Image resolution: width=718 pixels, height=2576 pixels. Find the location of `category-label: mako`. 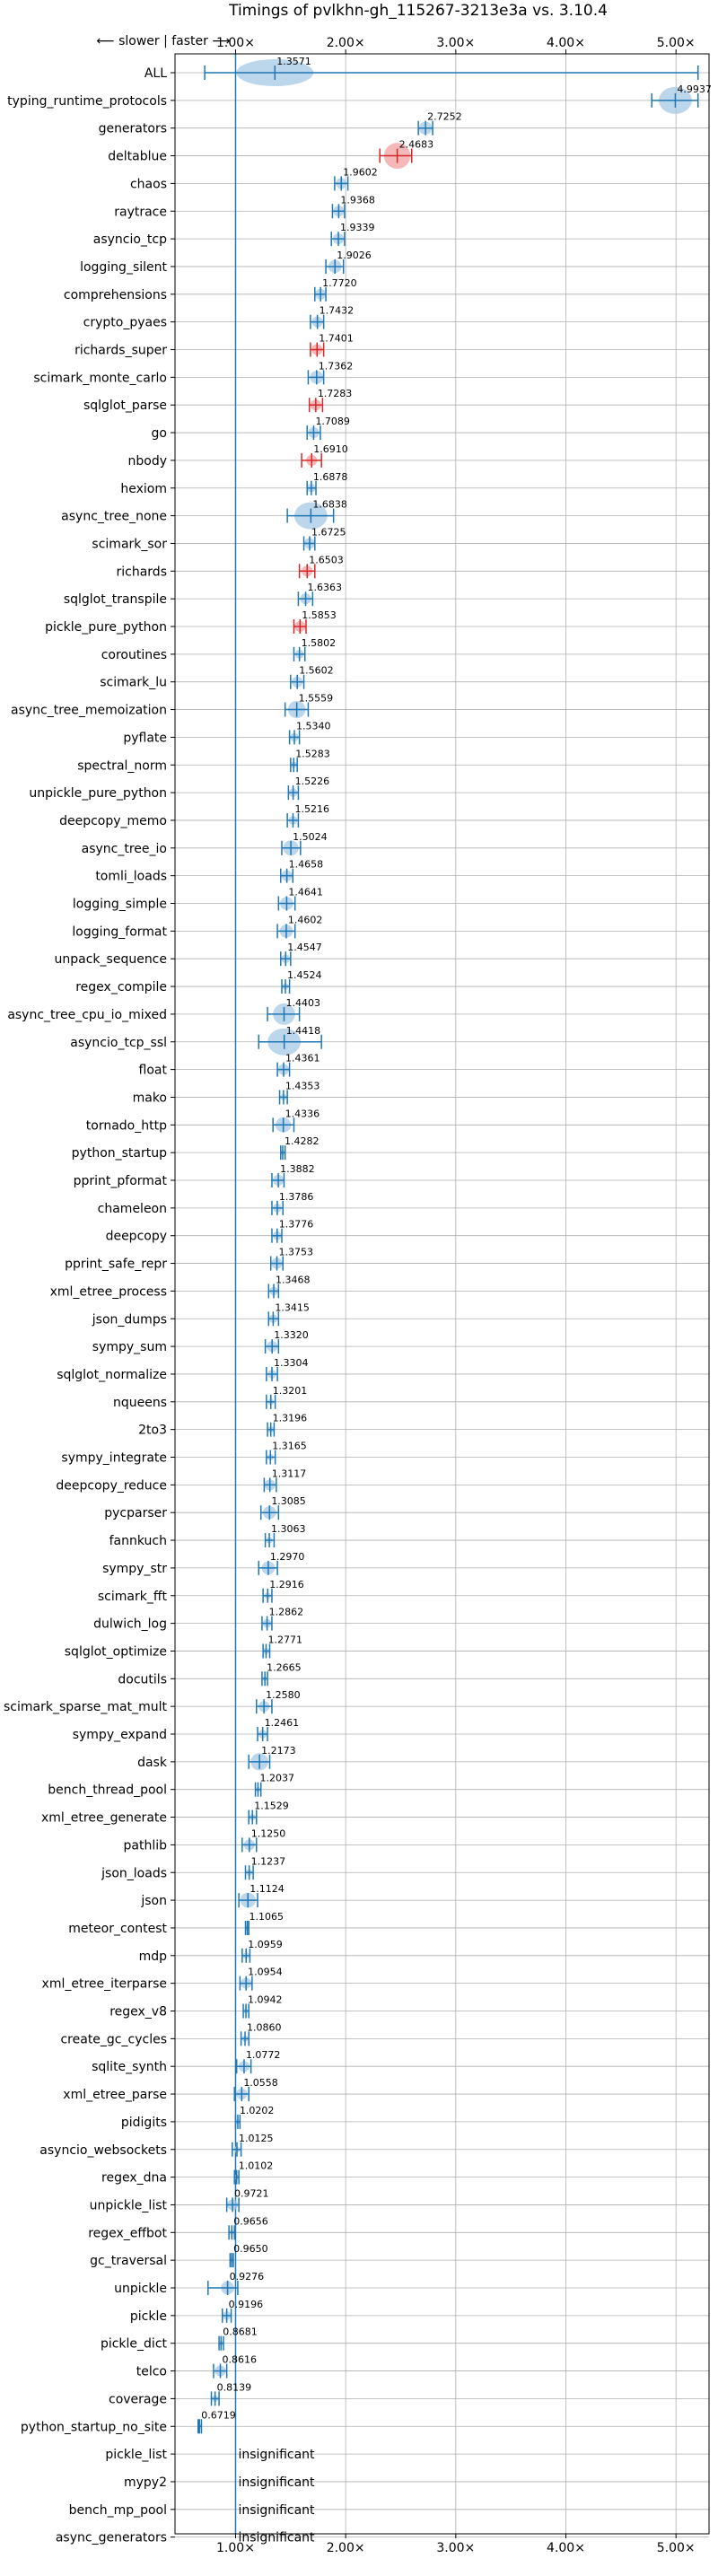

category-label: mako is located at coordinates (150, 1098).